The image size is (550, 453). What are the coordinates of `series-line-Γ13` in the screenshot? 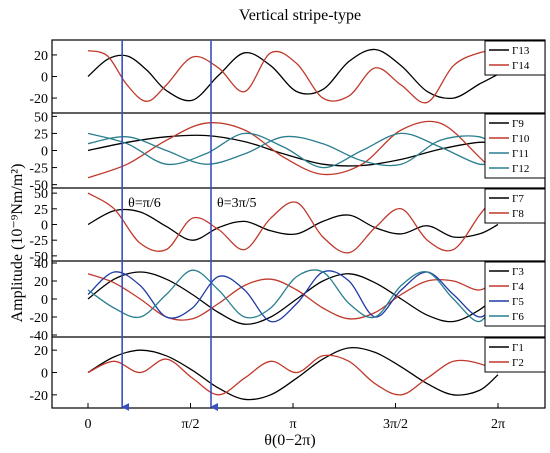 It's located at (293, 75).